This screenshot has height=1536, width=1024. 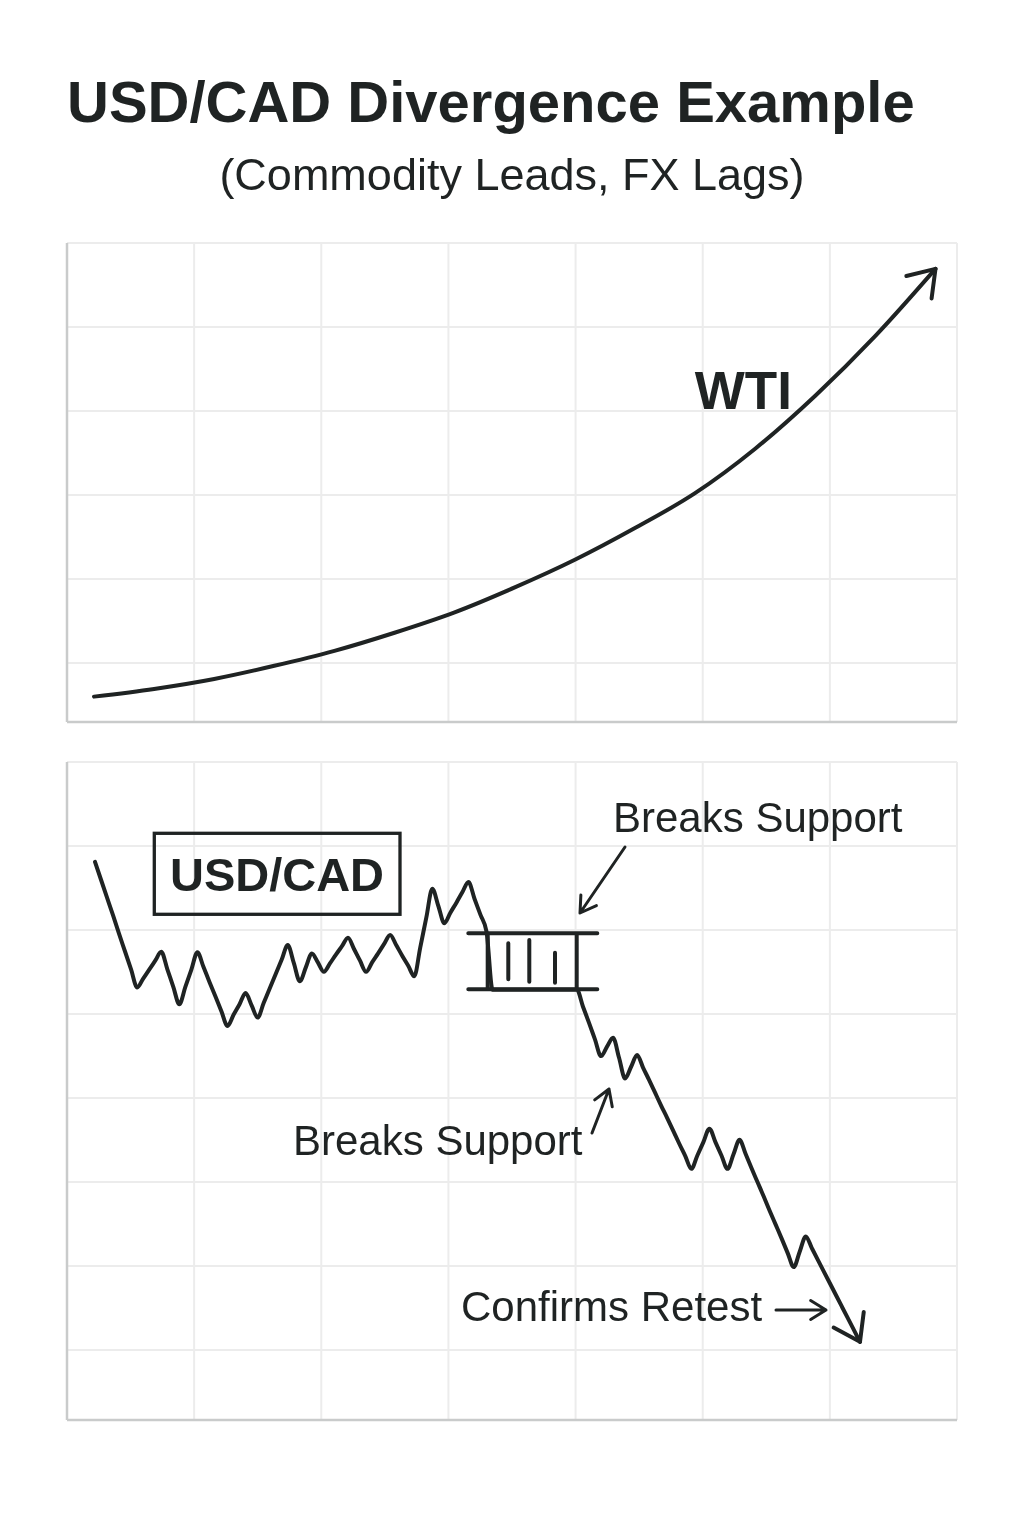 I want to click on text: Breaks Support, so click(x=758, y=817).